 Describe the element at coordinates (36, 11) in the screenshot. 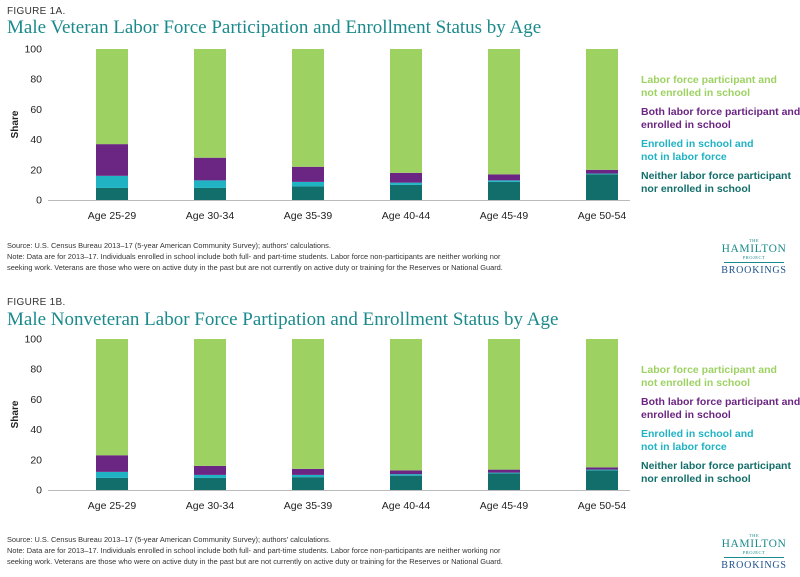

I see `figure-label: FIGURE 1A.` at that location.